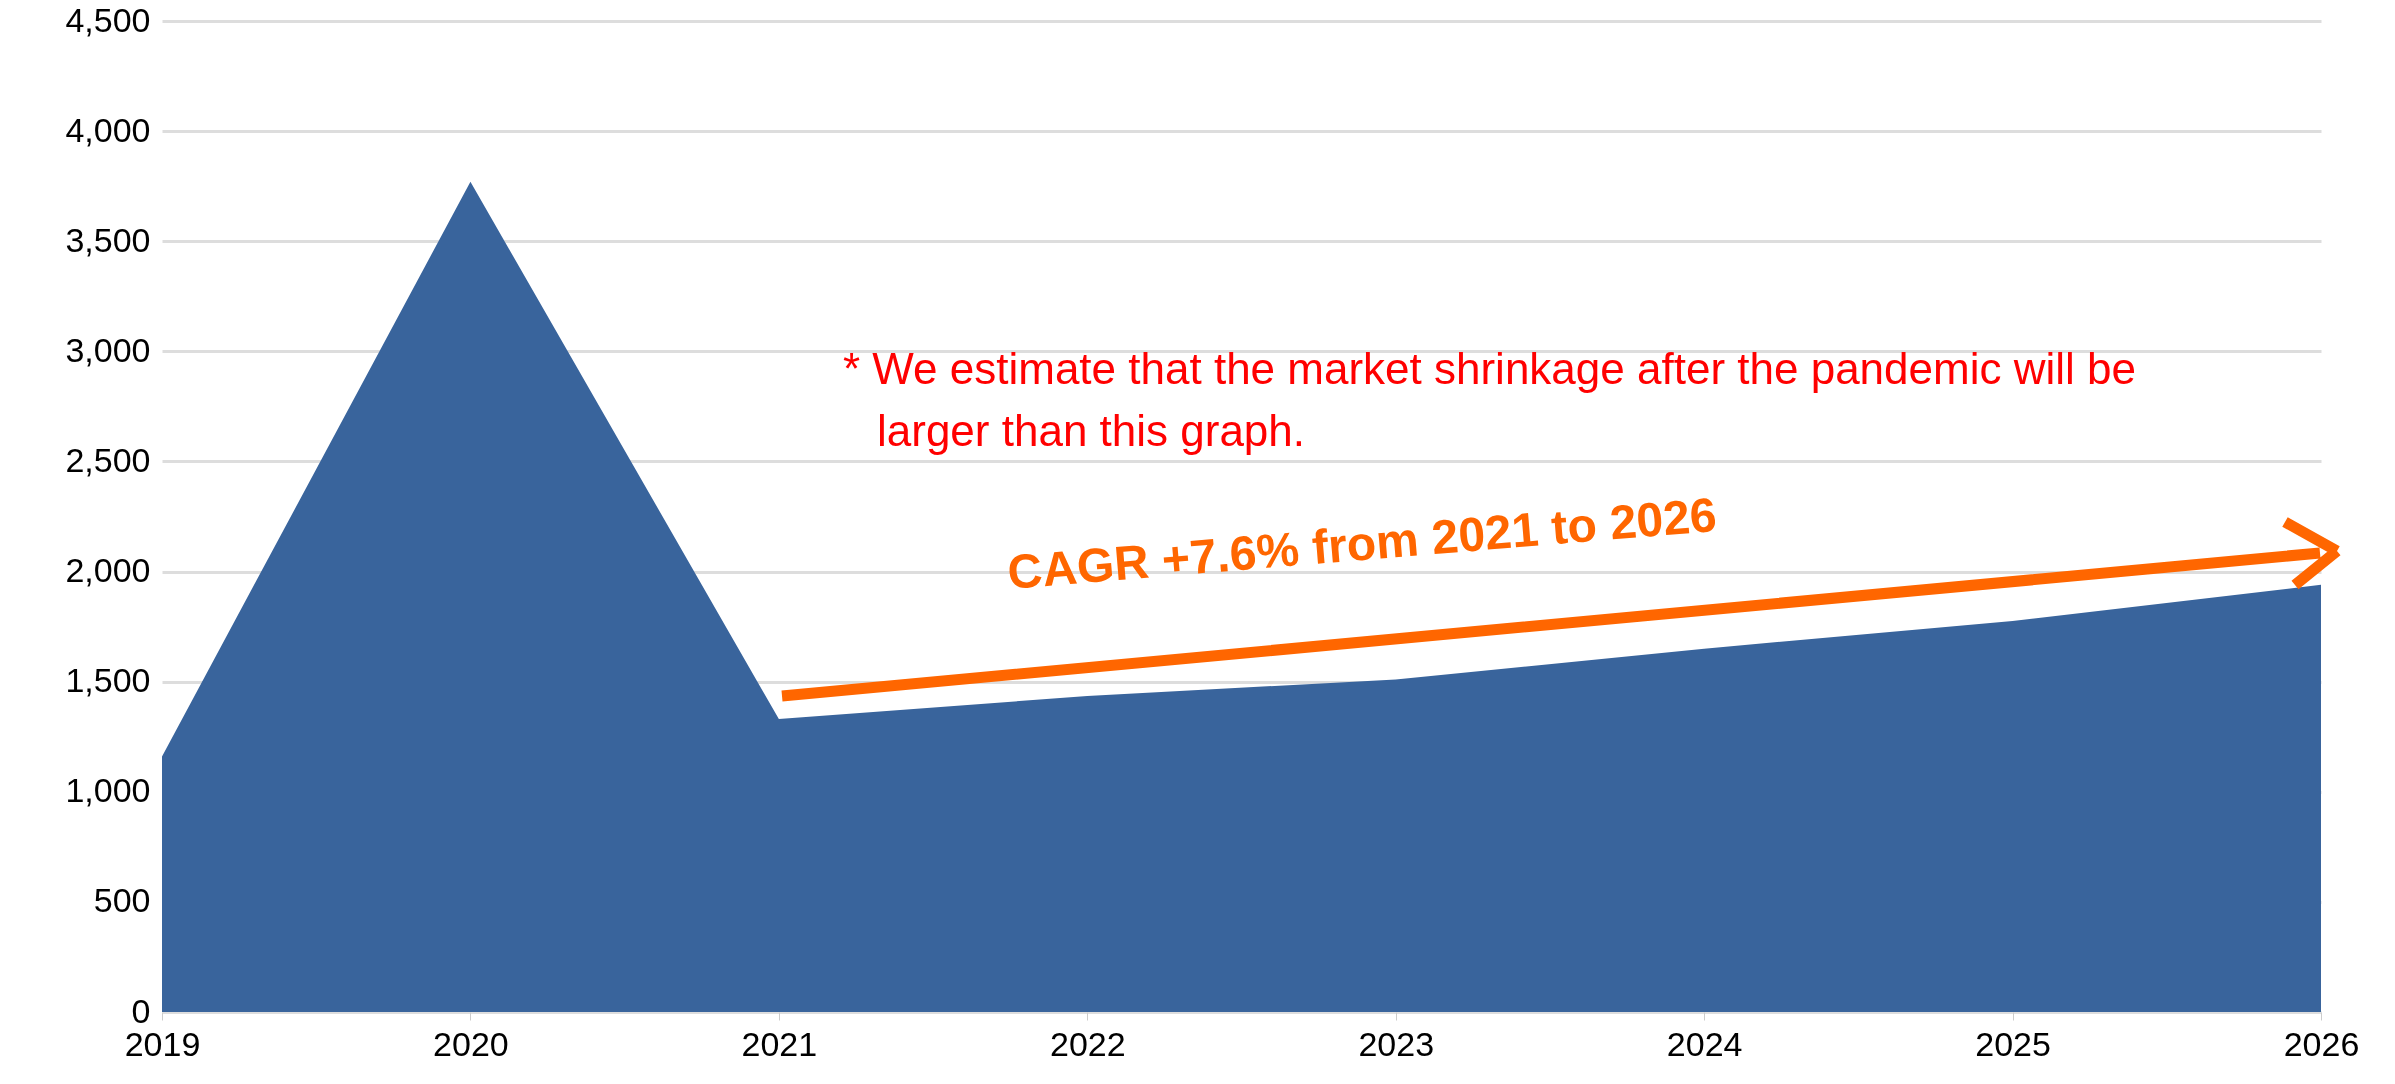 This screenshot has height=1084, width=2395. Describe the element at coordinates (108, 570) in the screenshot. I see `y-tick-label: 2,000` at that location.